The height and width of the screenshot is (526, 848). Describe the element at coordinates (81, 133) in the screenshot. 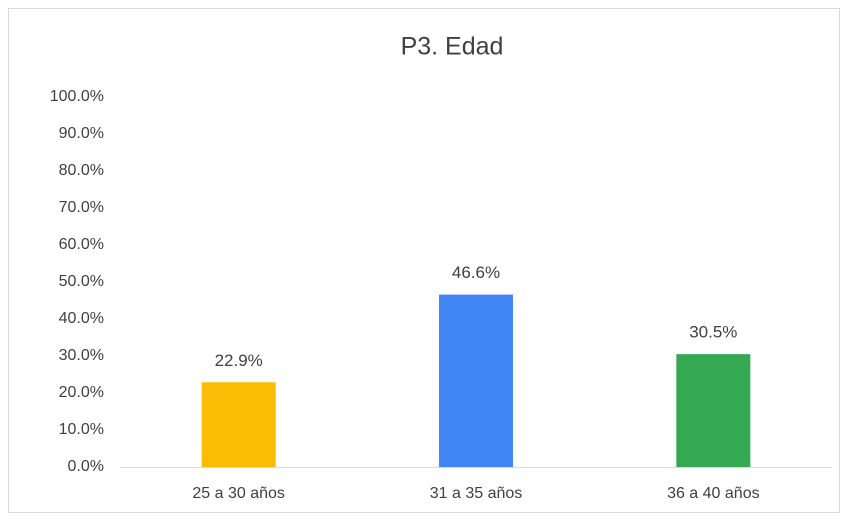

I see `y-tick-label: 90.0%` at that location.